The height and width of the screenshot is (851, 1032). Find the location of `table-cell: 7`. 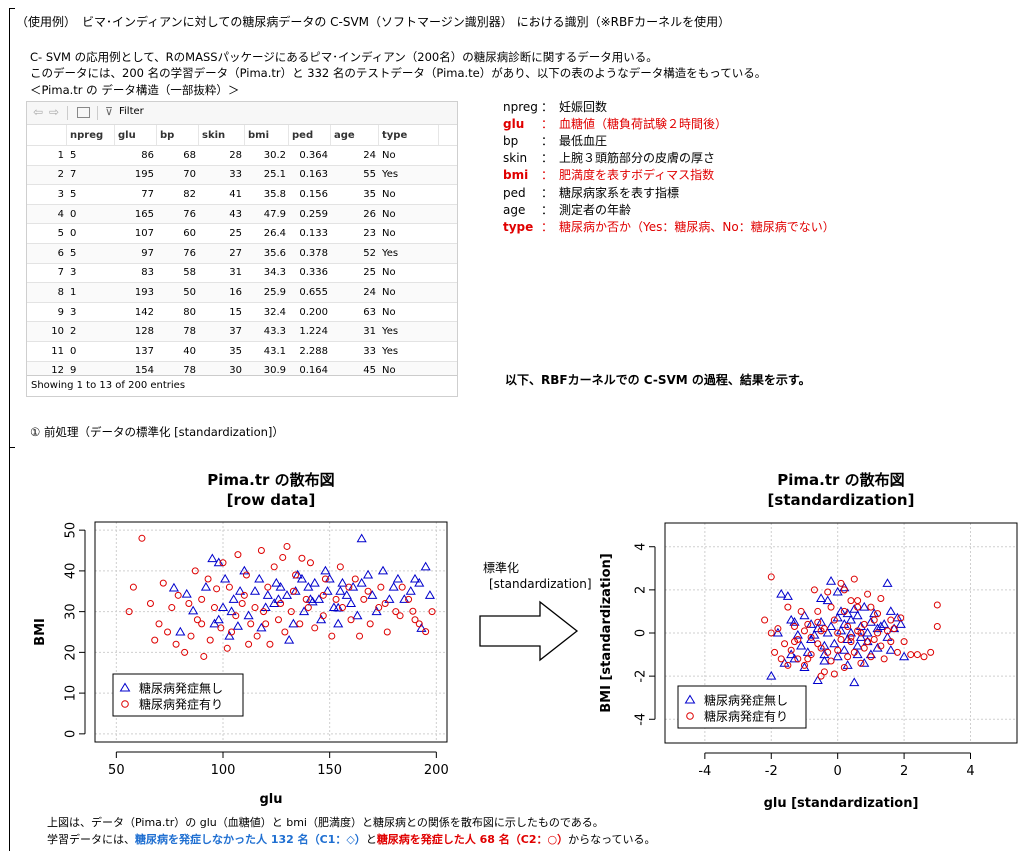

table-cell: 7 is located at coordinates (60, 273).